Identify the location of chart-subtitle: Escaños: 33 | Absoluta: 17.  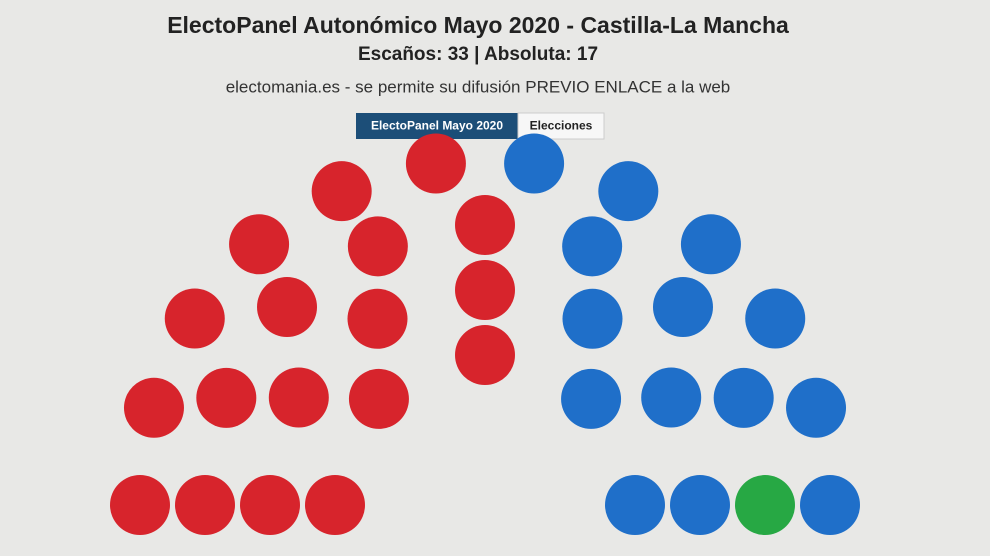
(478, 54).